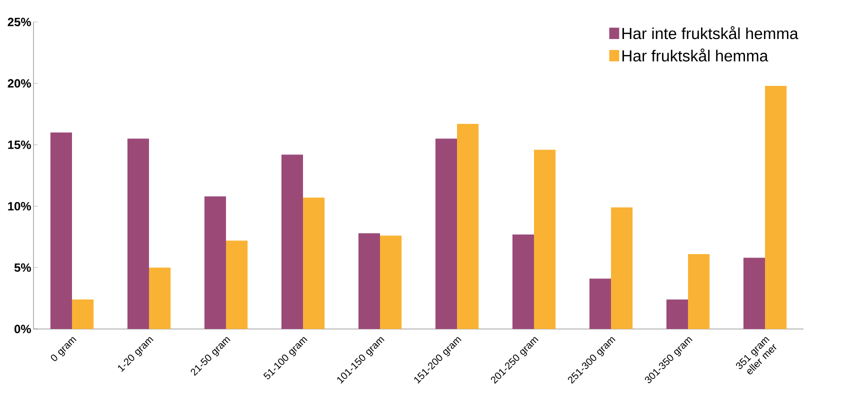  I want to click on y-tick-label: 25%, so click(19, 22).